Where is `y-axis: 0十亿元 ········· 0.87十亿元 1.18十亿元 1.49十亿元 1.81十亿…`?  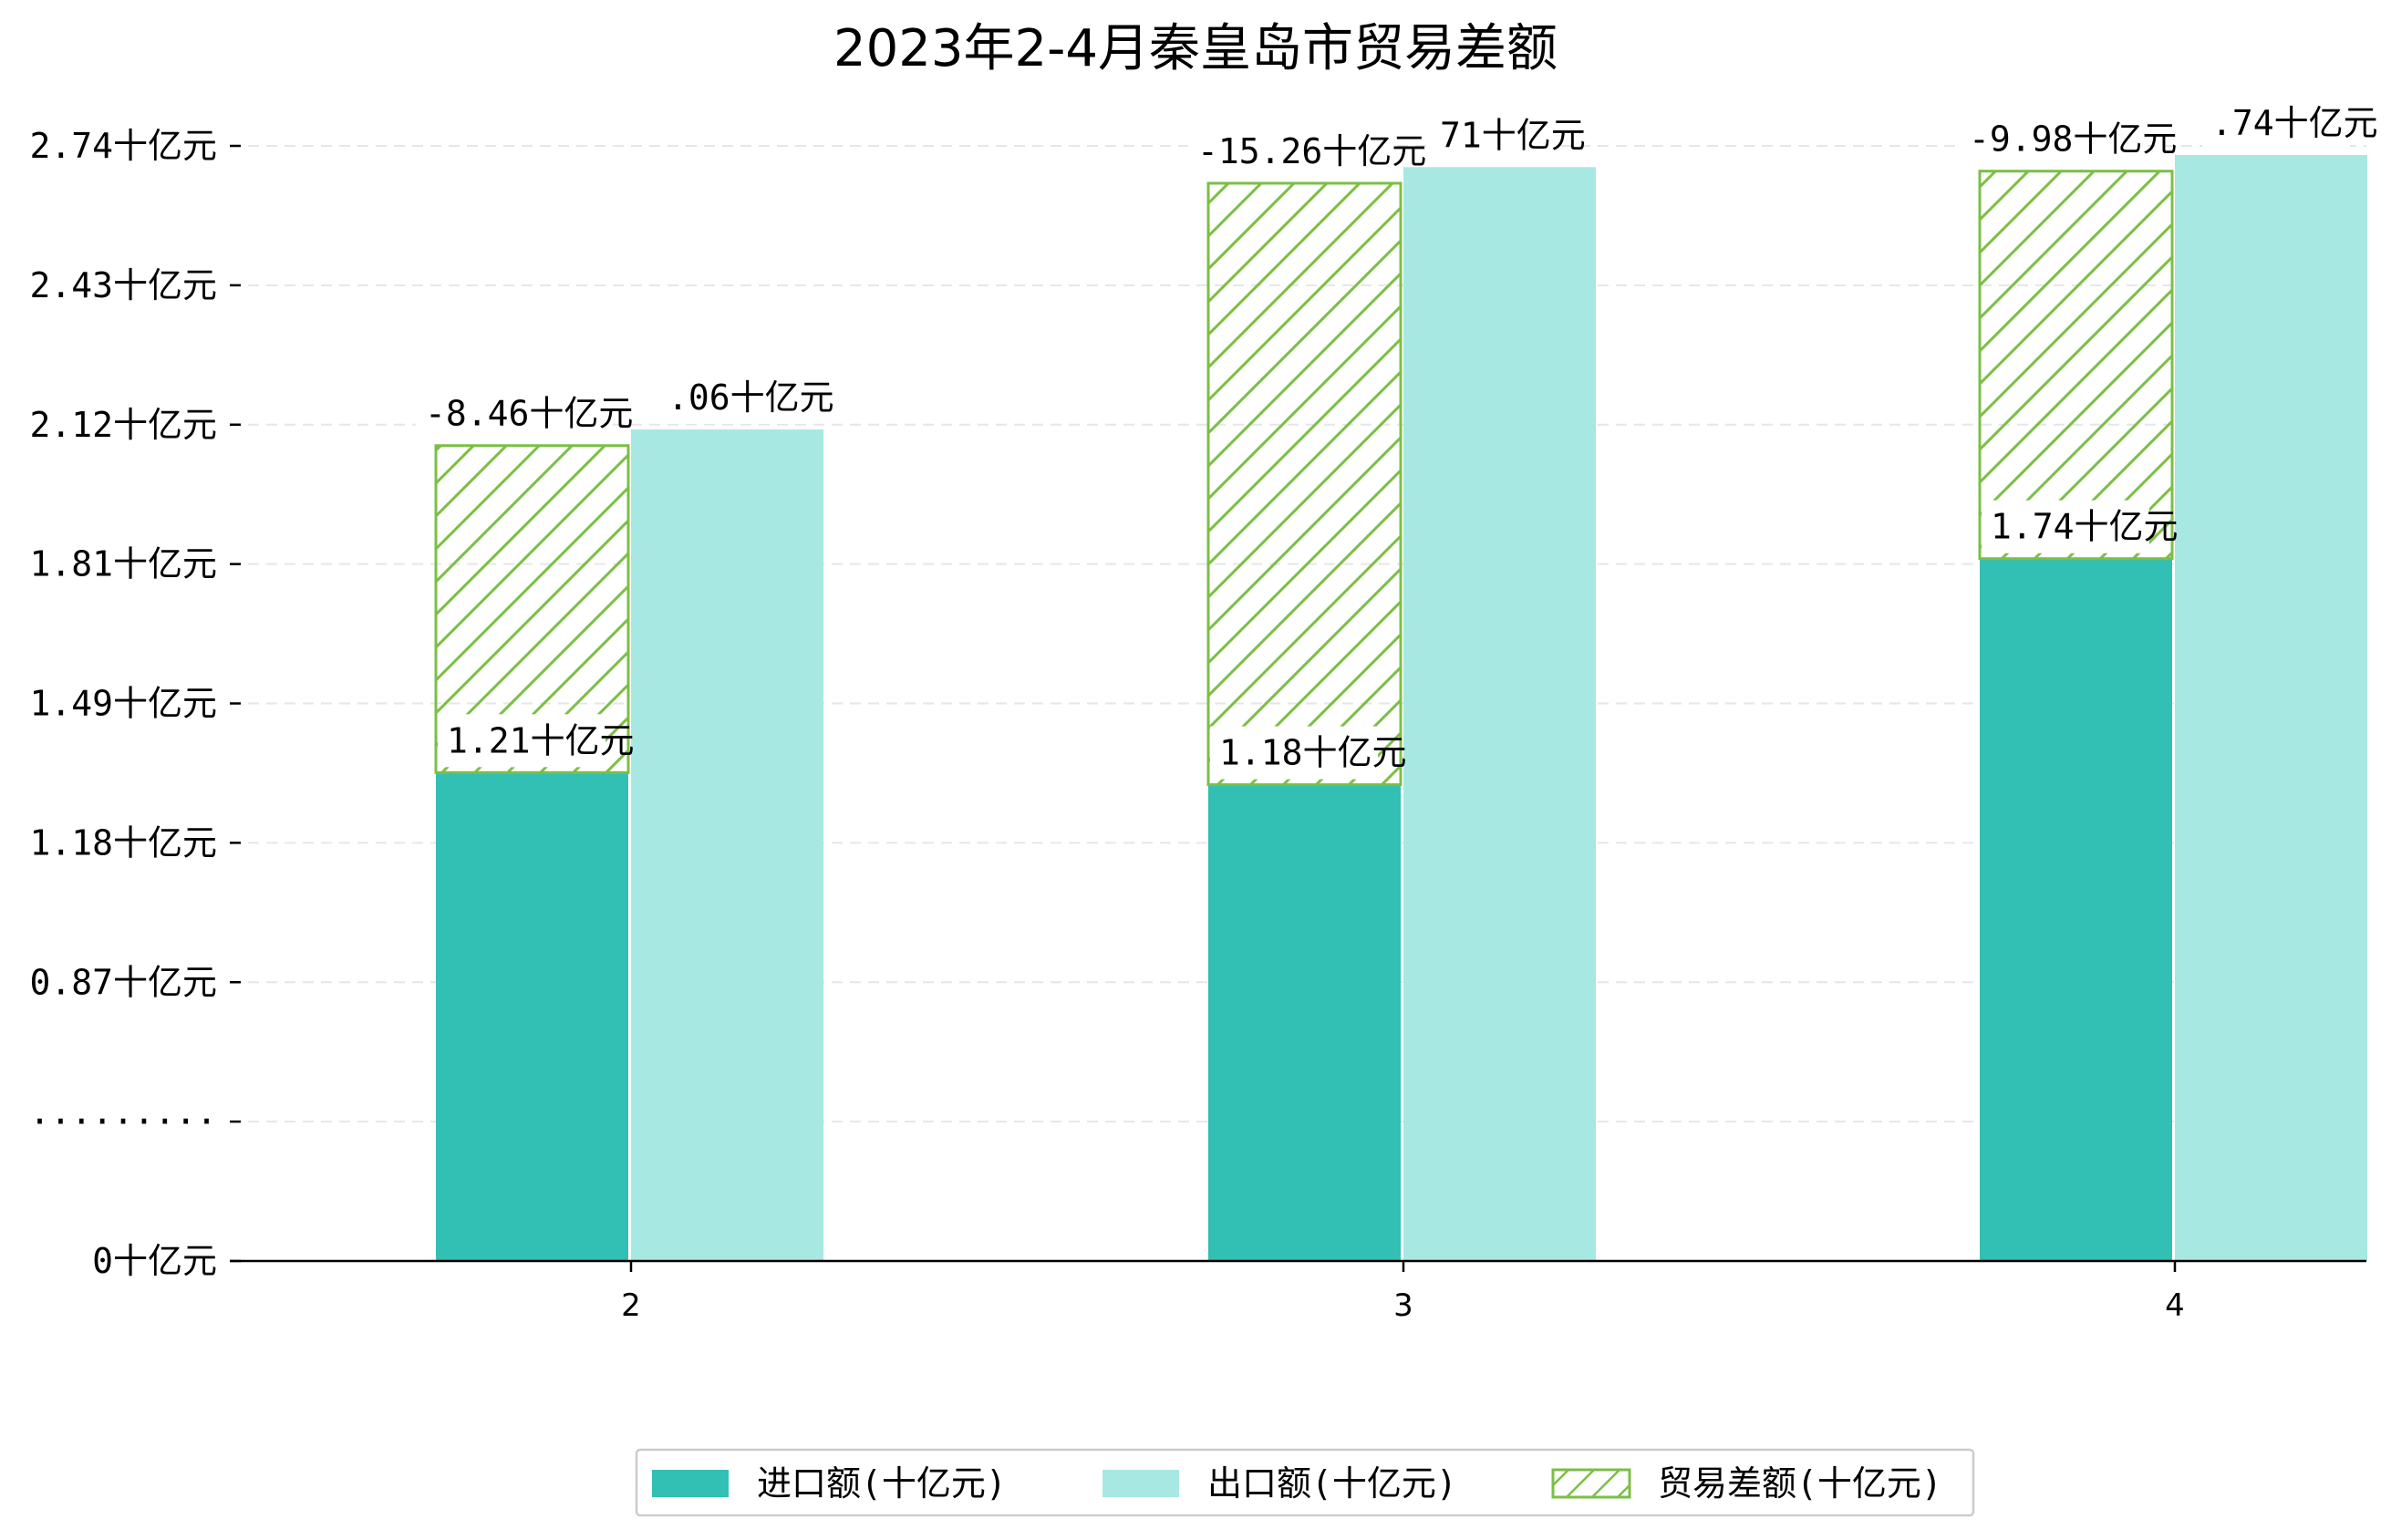 y-axis: 0十亿元 ········· 0.87十亿元 1.18十亿元 1.49十亿元 1.81十亿… is located at coordinates (135, 703).